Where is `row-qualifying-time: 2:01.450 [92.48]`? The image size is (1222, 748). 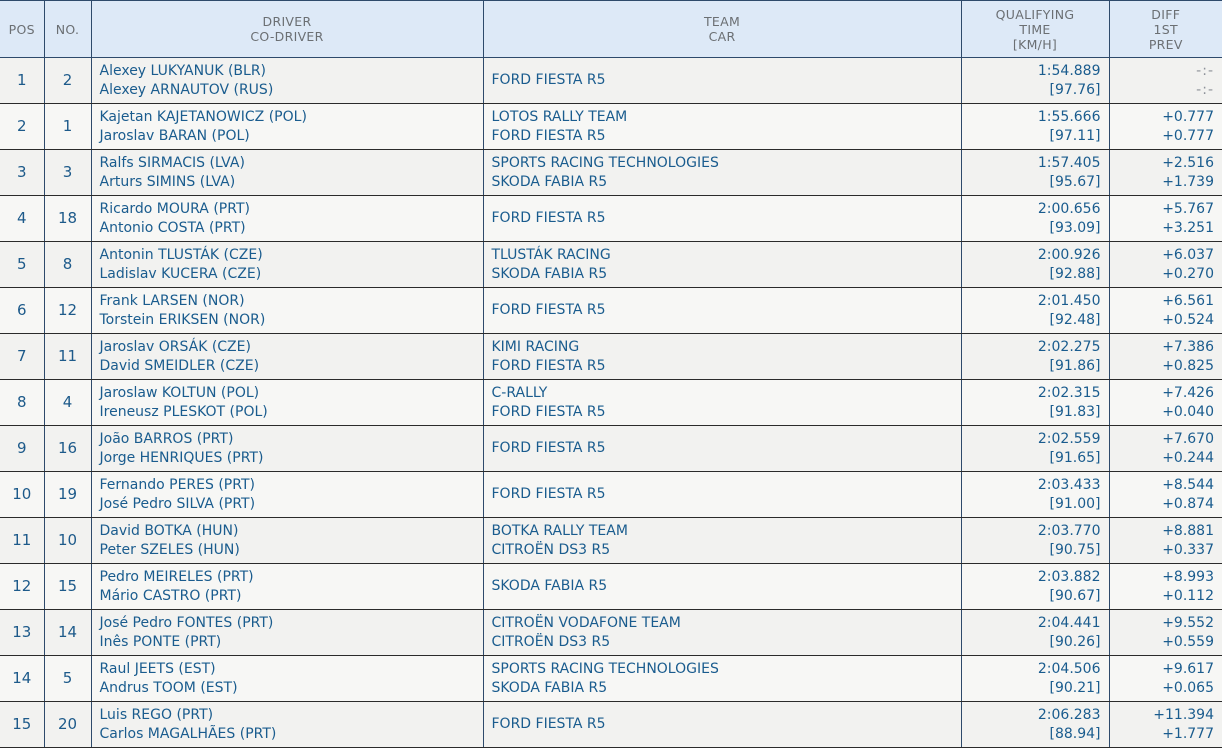
row-qualifying-time: 2:01.450 [92.48] is located at coordinates (1035, 310).